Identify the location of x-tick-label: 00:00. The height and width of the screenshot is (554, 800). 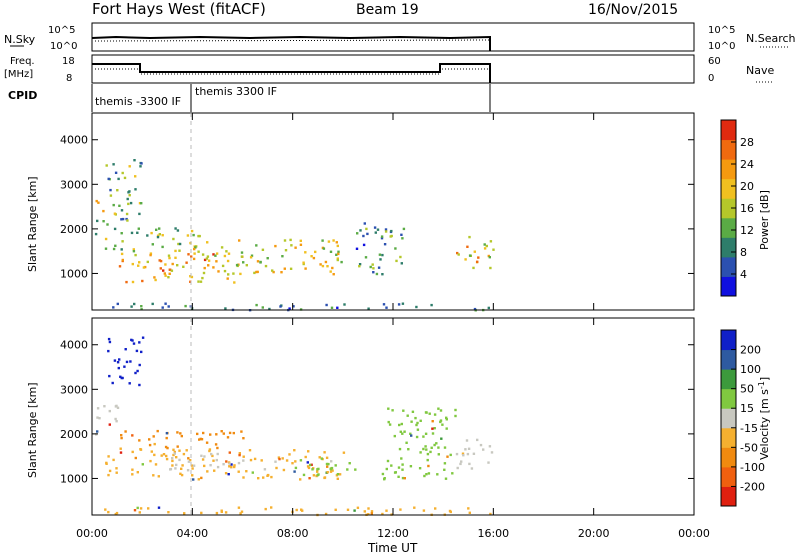
(694, 533).